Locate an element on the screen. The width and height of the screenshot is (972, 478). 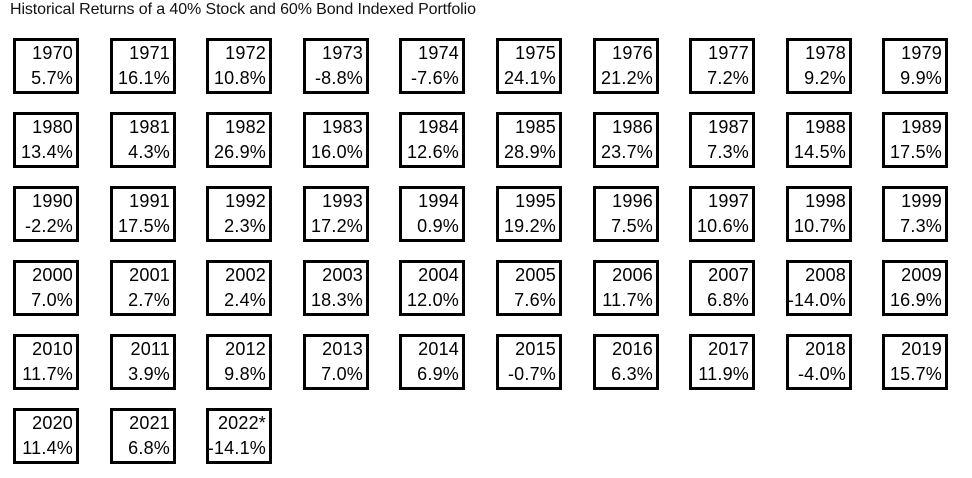
cell-year: 2013 is located at coordinates (342, 349).